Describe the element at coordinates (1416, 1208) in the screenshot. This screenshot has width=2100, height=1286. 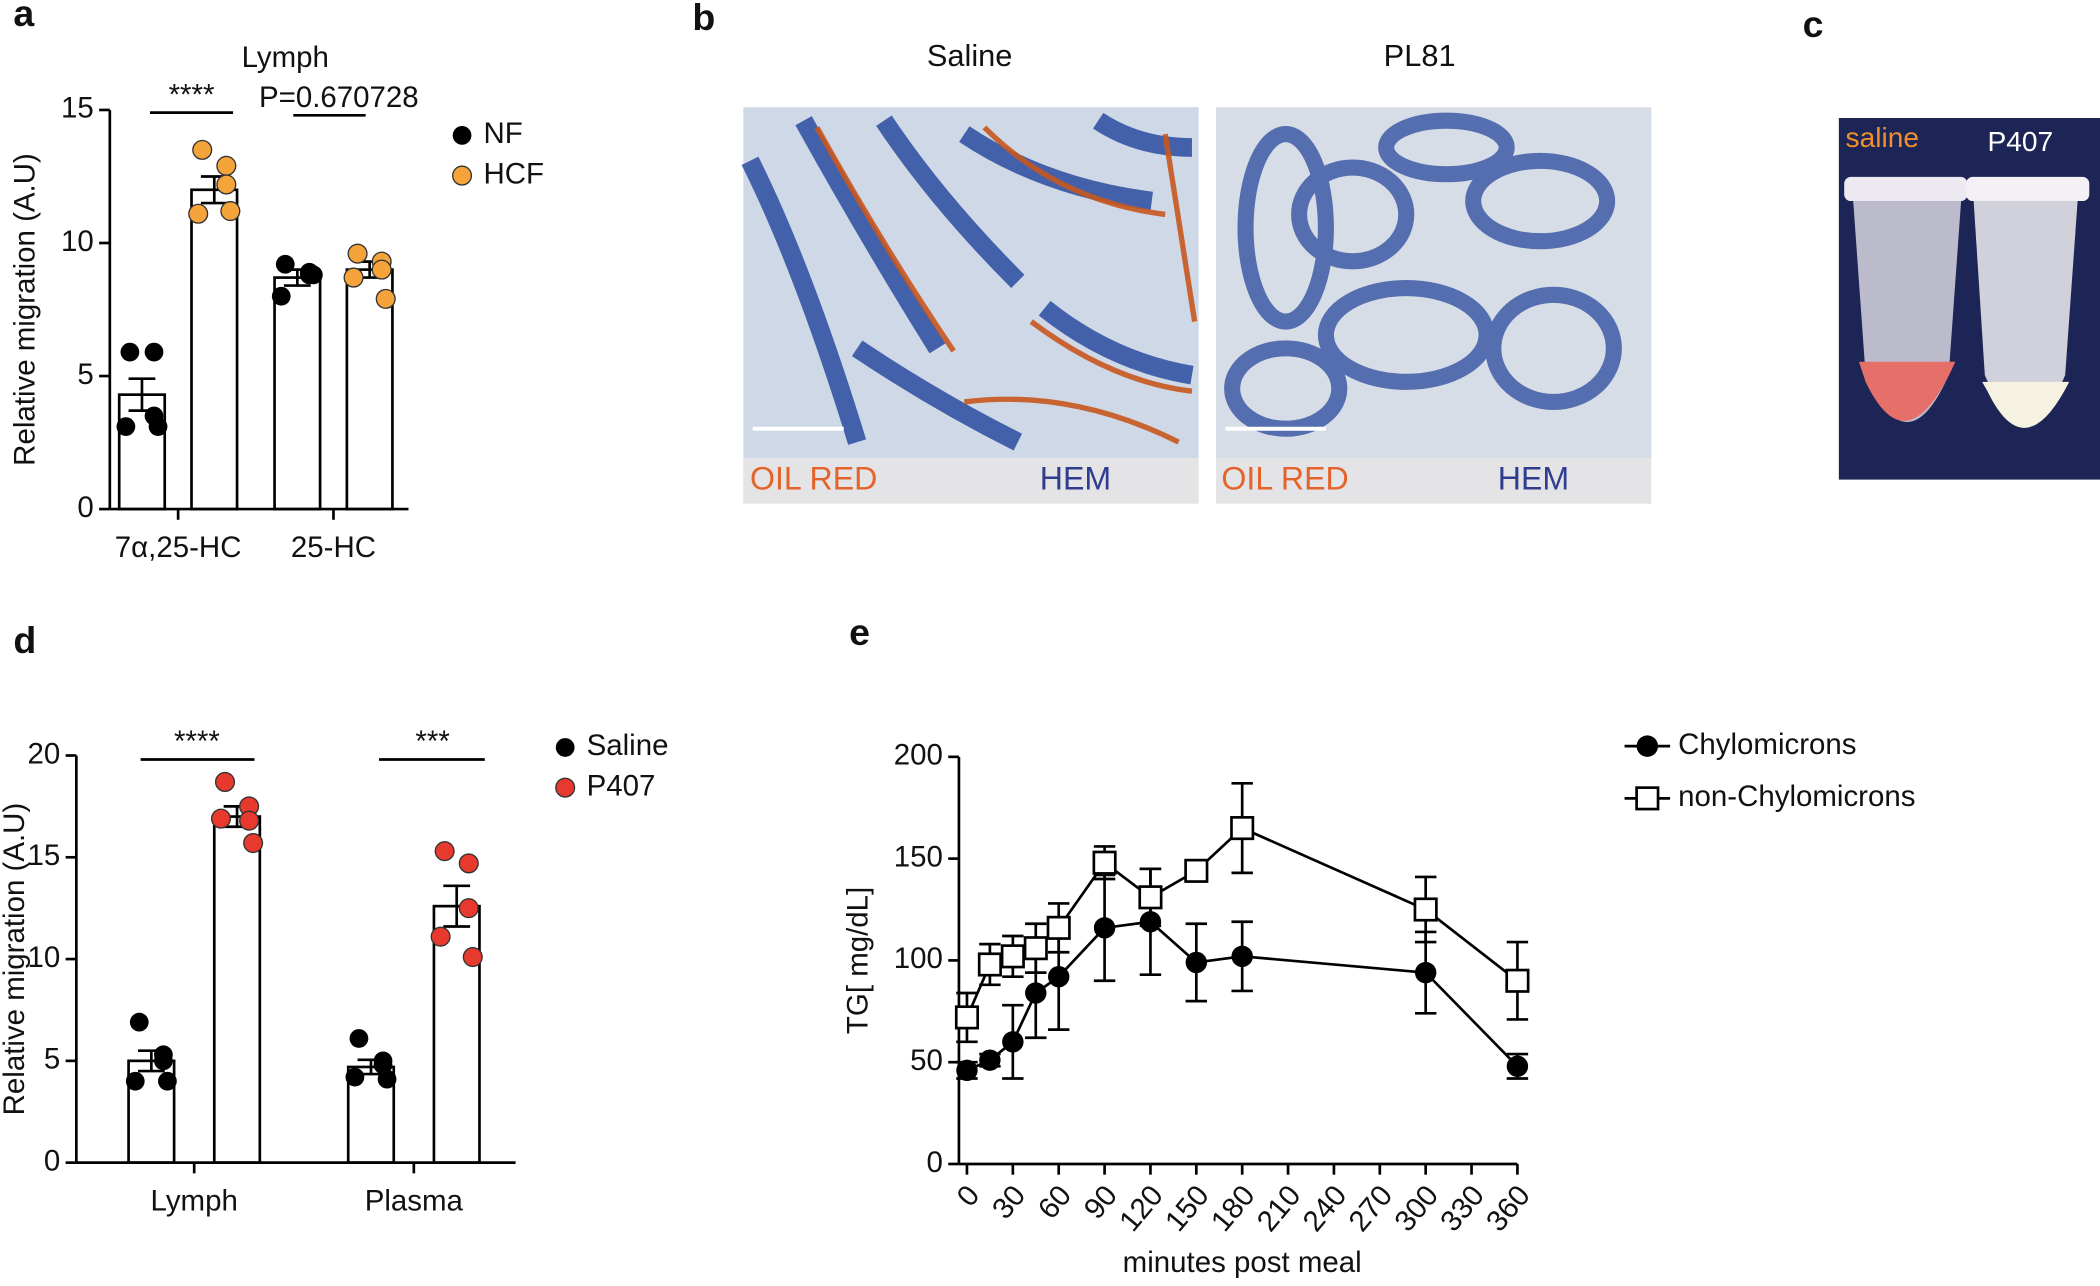
I see `x-tick-label: 300` at that location.